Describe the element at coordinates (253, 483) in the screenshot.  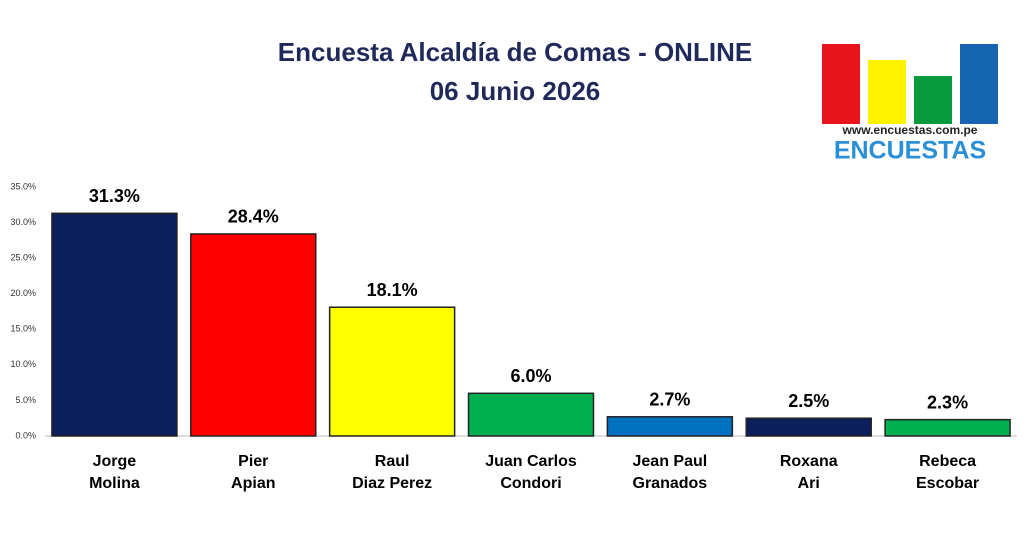
I see `x-tick-label: Apian` at that location.